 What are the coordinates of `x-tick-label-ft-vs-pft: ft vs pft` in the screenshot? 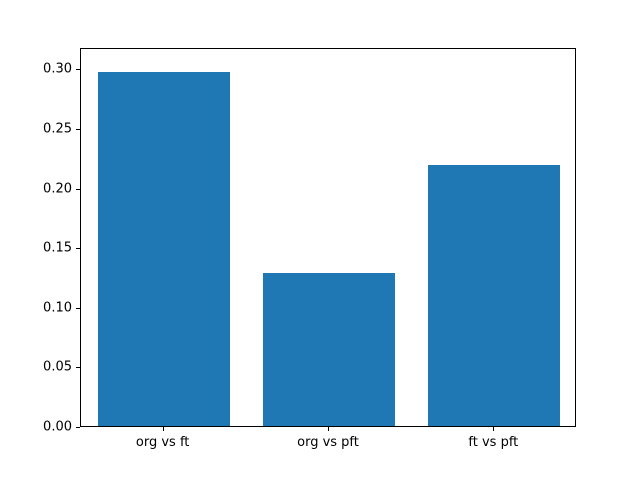 It's located at (493, 442).